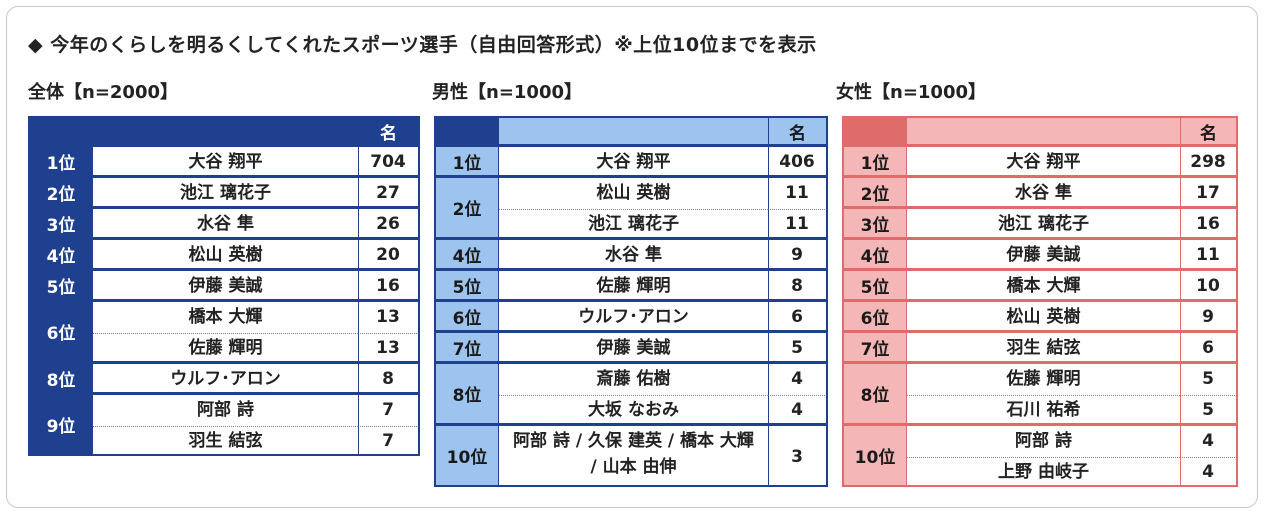 The width and height of the screenshot is (1266, 516). What do you see at coordinates (796, 162) in the screenshot?
I see `mention-count: 406` at bounding box center [796, 162].